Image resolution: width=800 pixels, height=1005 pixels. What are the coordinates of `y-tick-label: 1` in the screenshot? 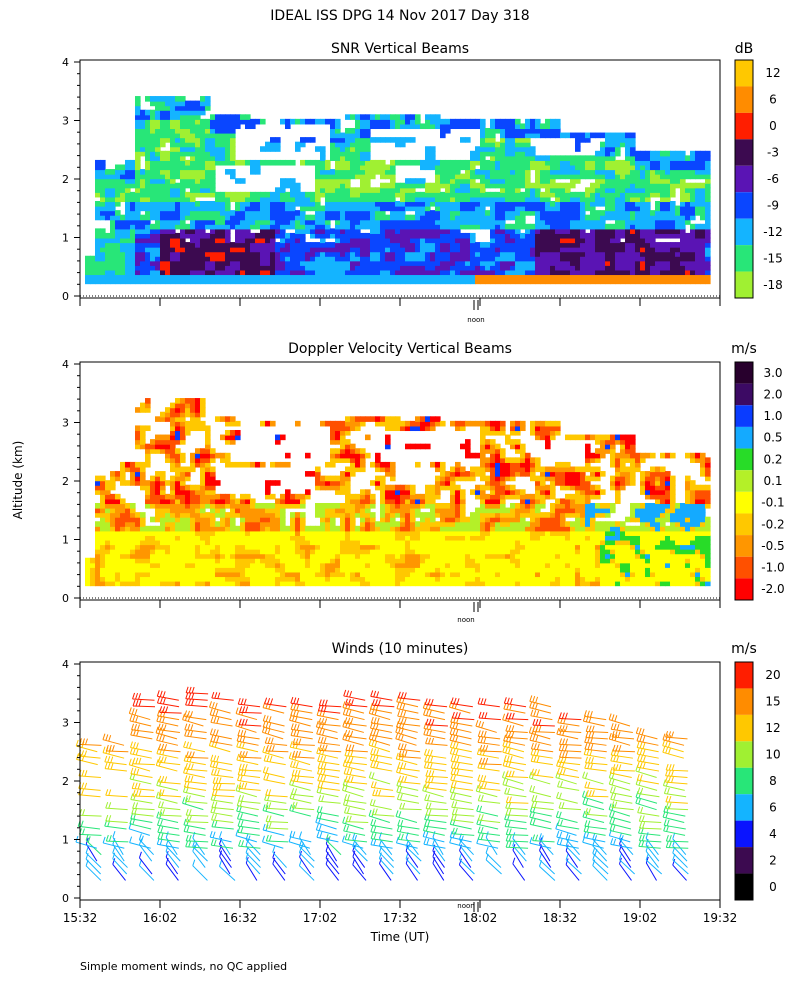 It's located at (65, 238).